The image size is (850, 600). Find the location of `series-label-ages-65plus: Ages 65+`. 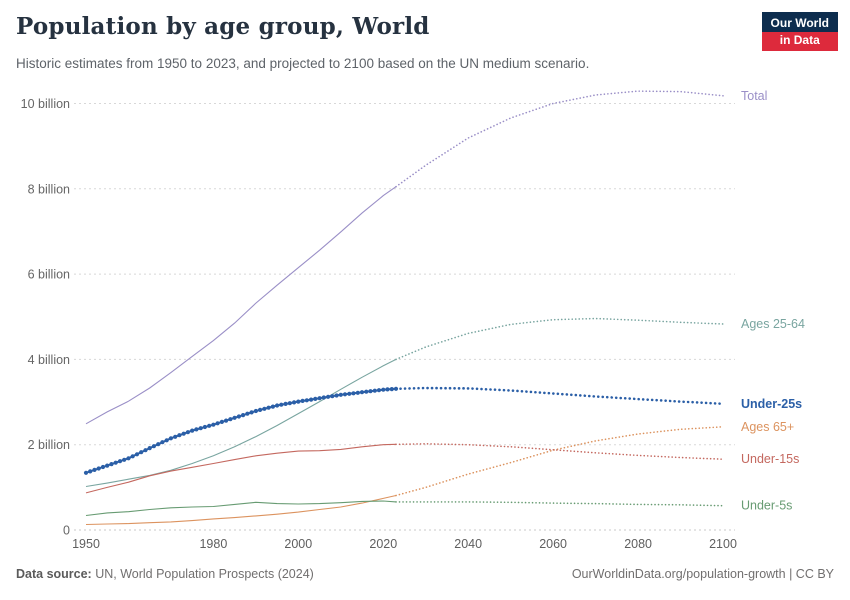

series-label-ages-65plus: Ages 65+ is located at coordinates (767, 427).